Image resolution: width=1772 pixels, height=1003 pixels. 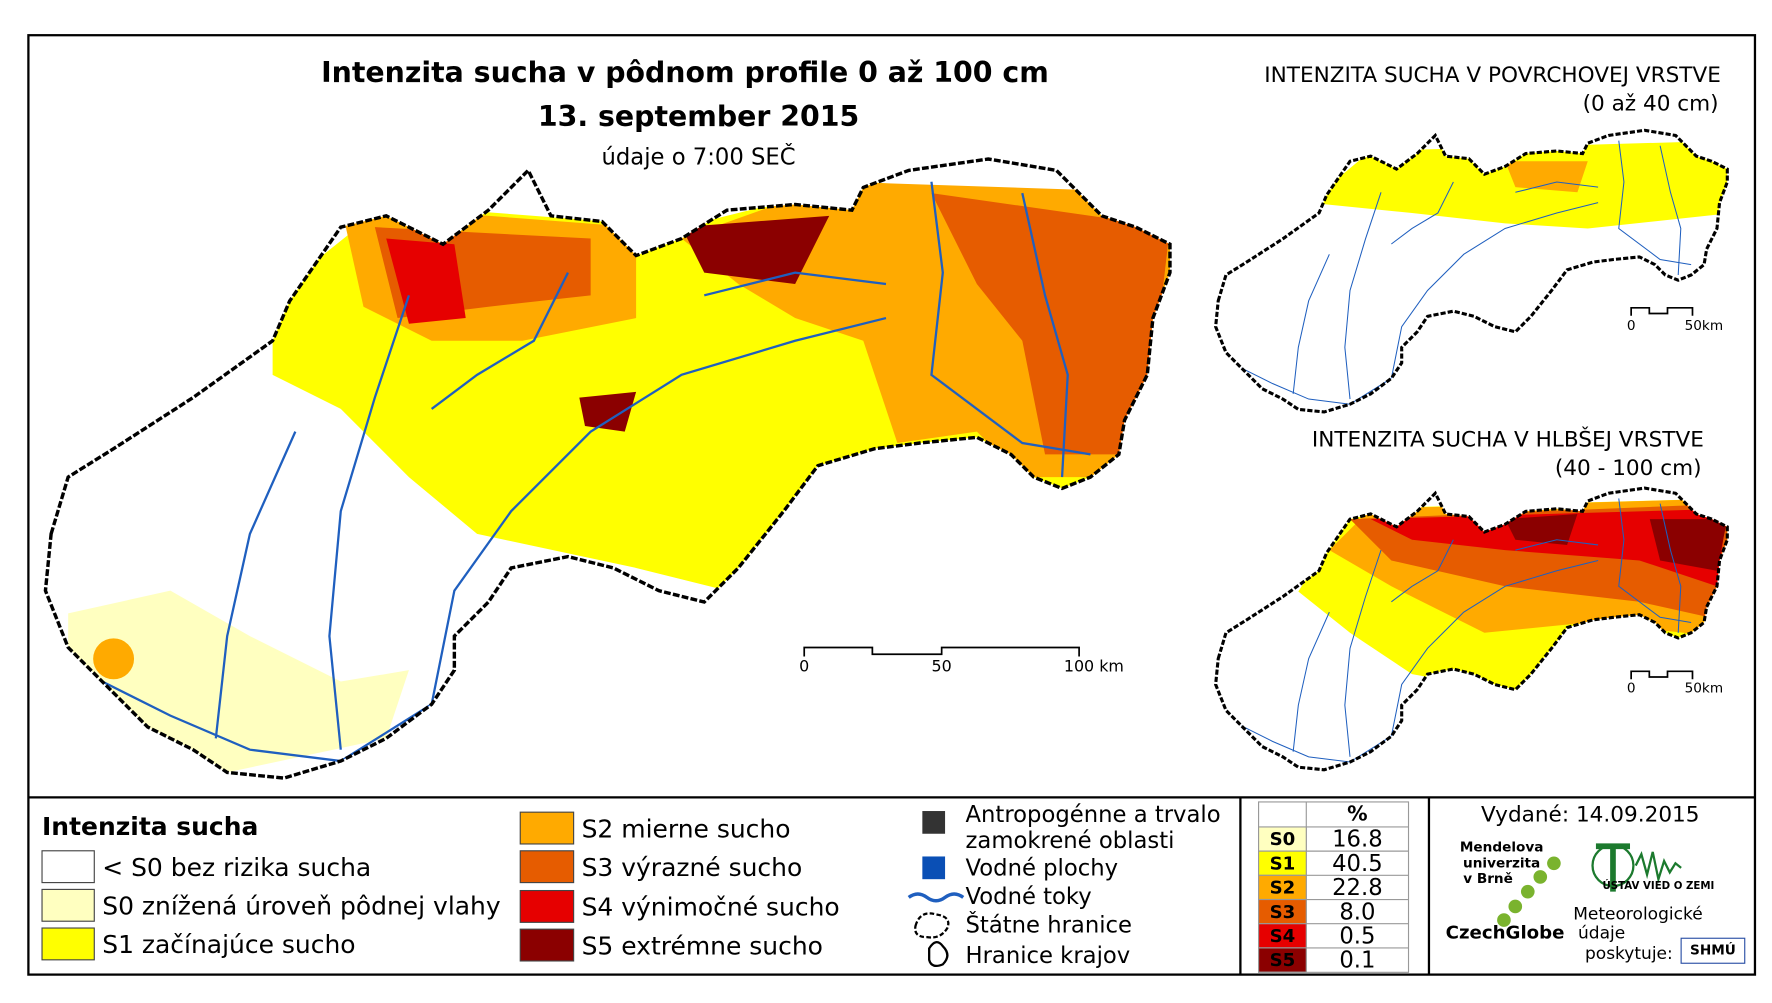 I want to click on logo-text: v Brně, so click(x=1488, y=879).